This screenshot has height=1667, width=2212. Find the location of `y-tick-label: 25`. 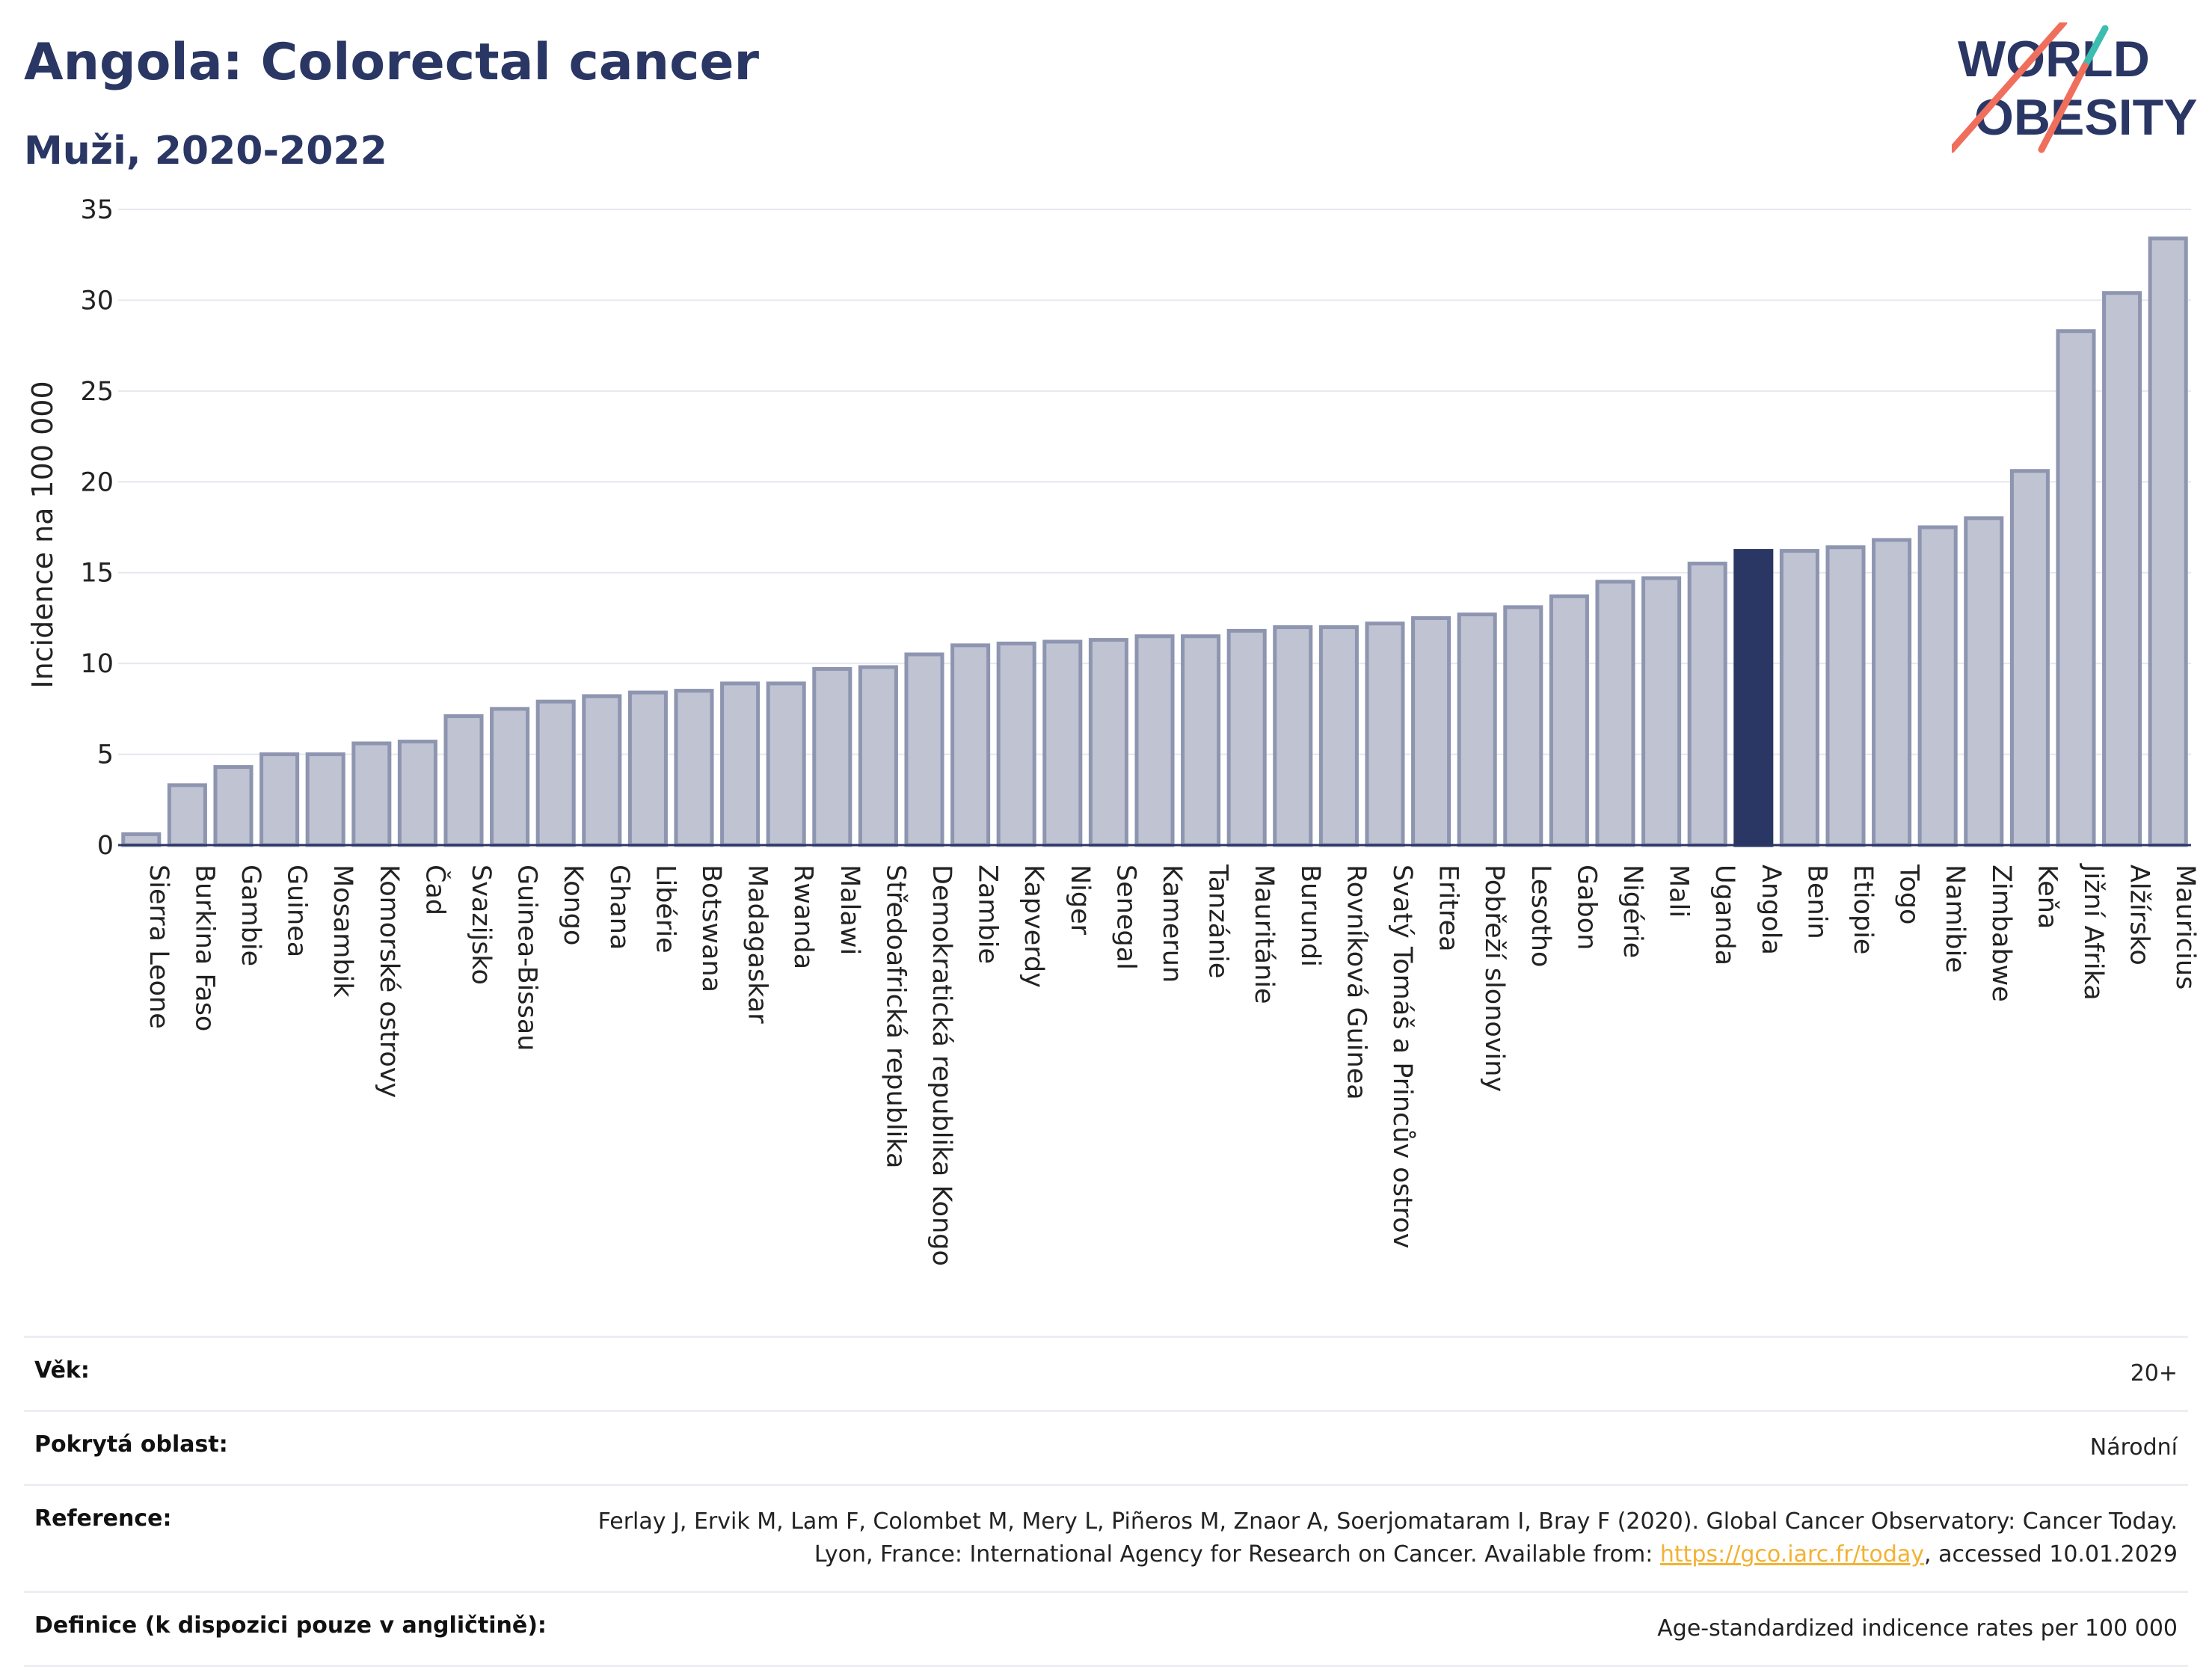

y-tick-label: 25 is located at coordinates (97, 392).